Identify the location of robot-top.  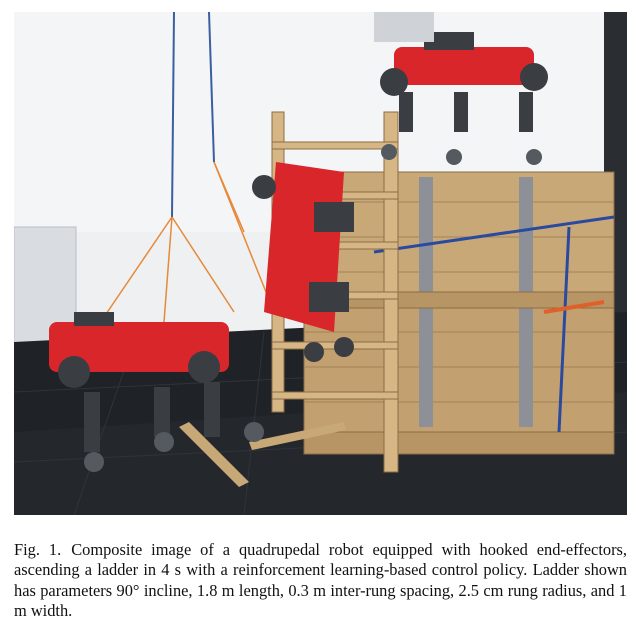
(464, 98).